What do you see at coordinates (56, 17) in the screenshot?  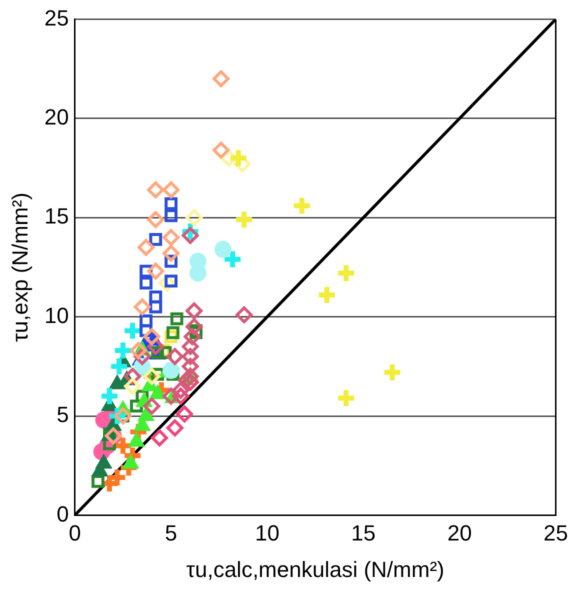 I see `y-tick-label: 25` at bounding box center [56, 17].